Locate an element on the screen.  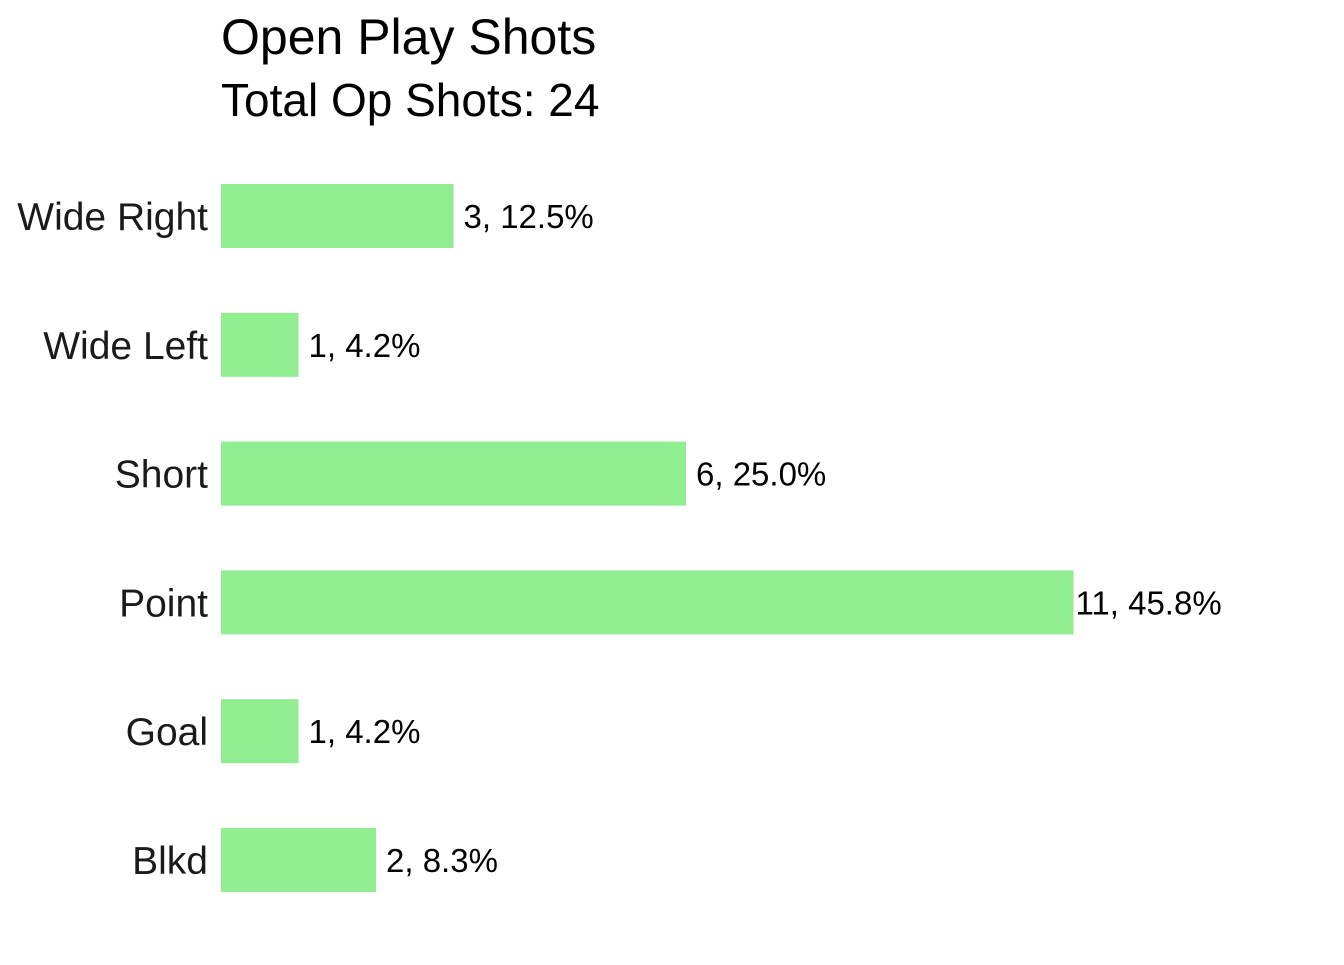
category-label: Goal is located at coordinates (167, 732).